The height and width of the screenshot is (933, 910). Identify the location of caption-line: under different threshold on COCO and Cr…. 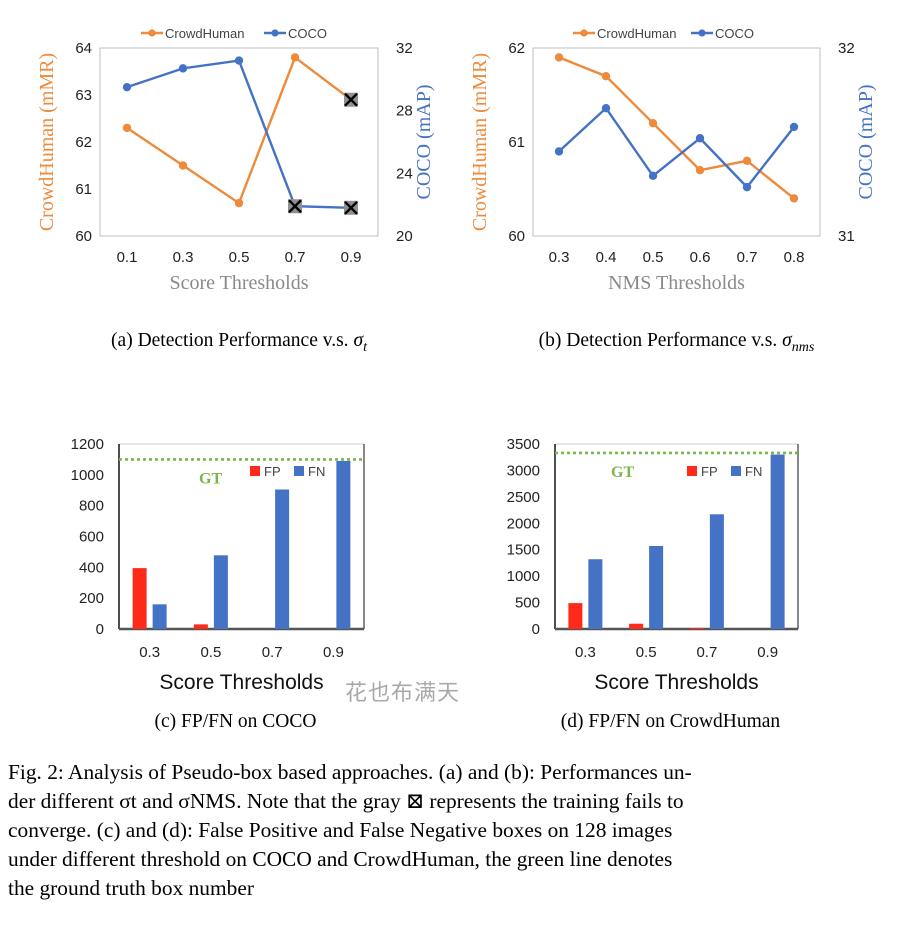
(340, 859).